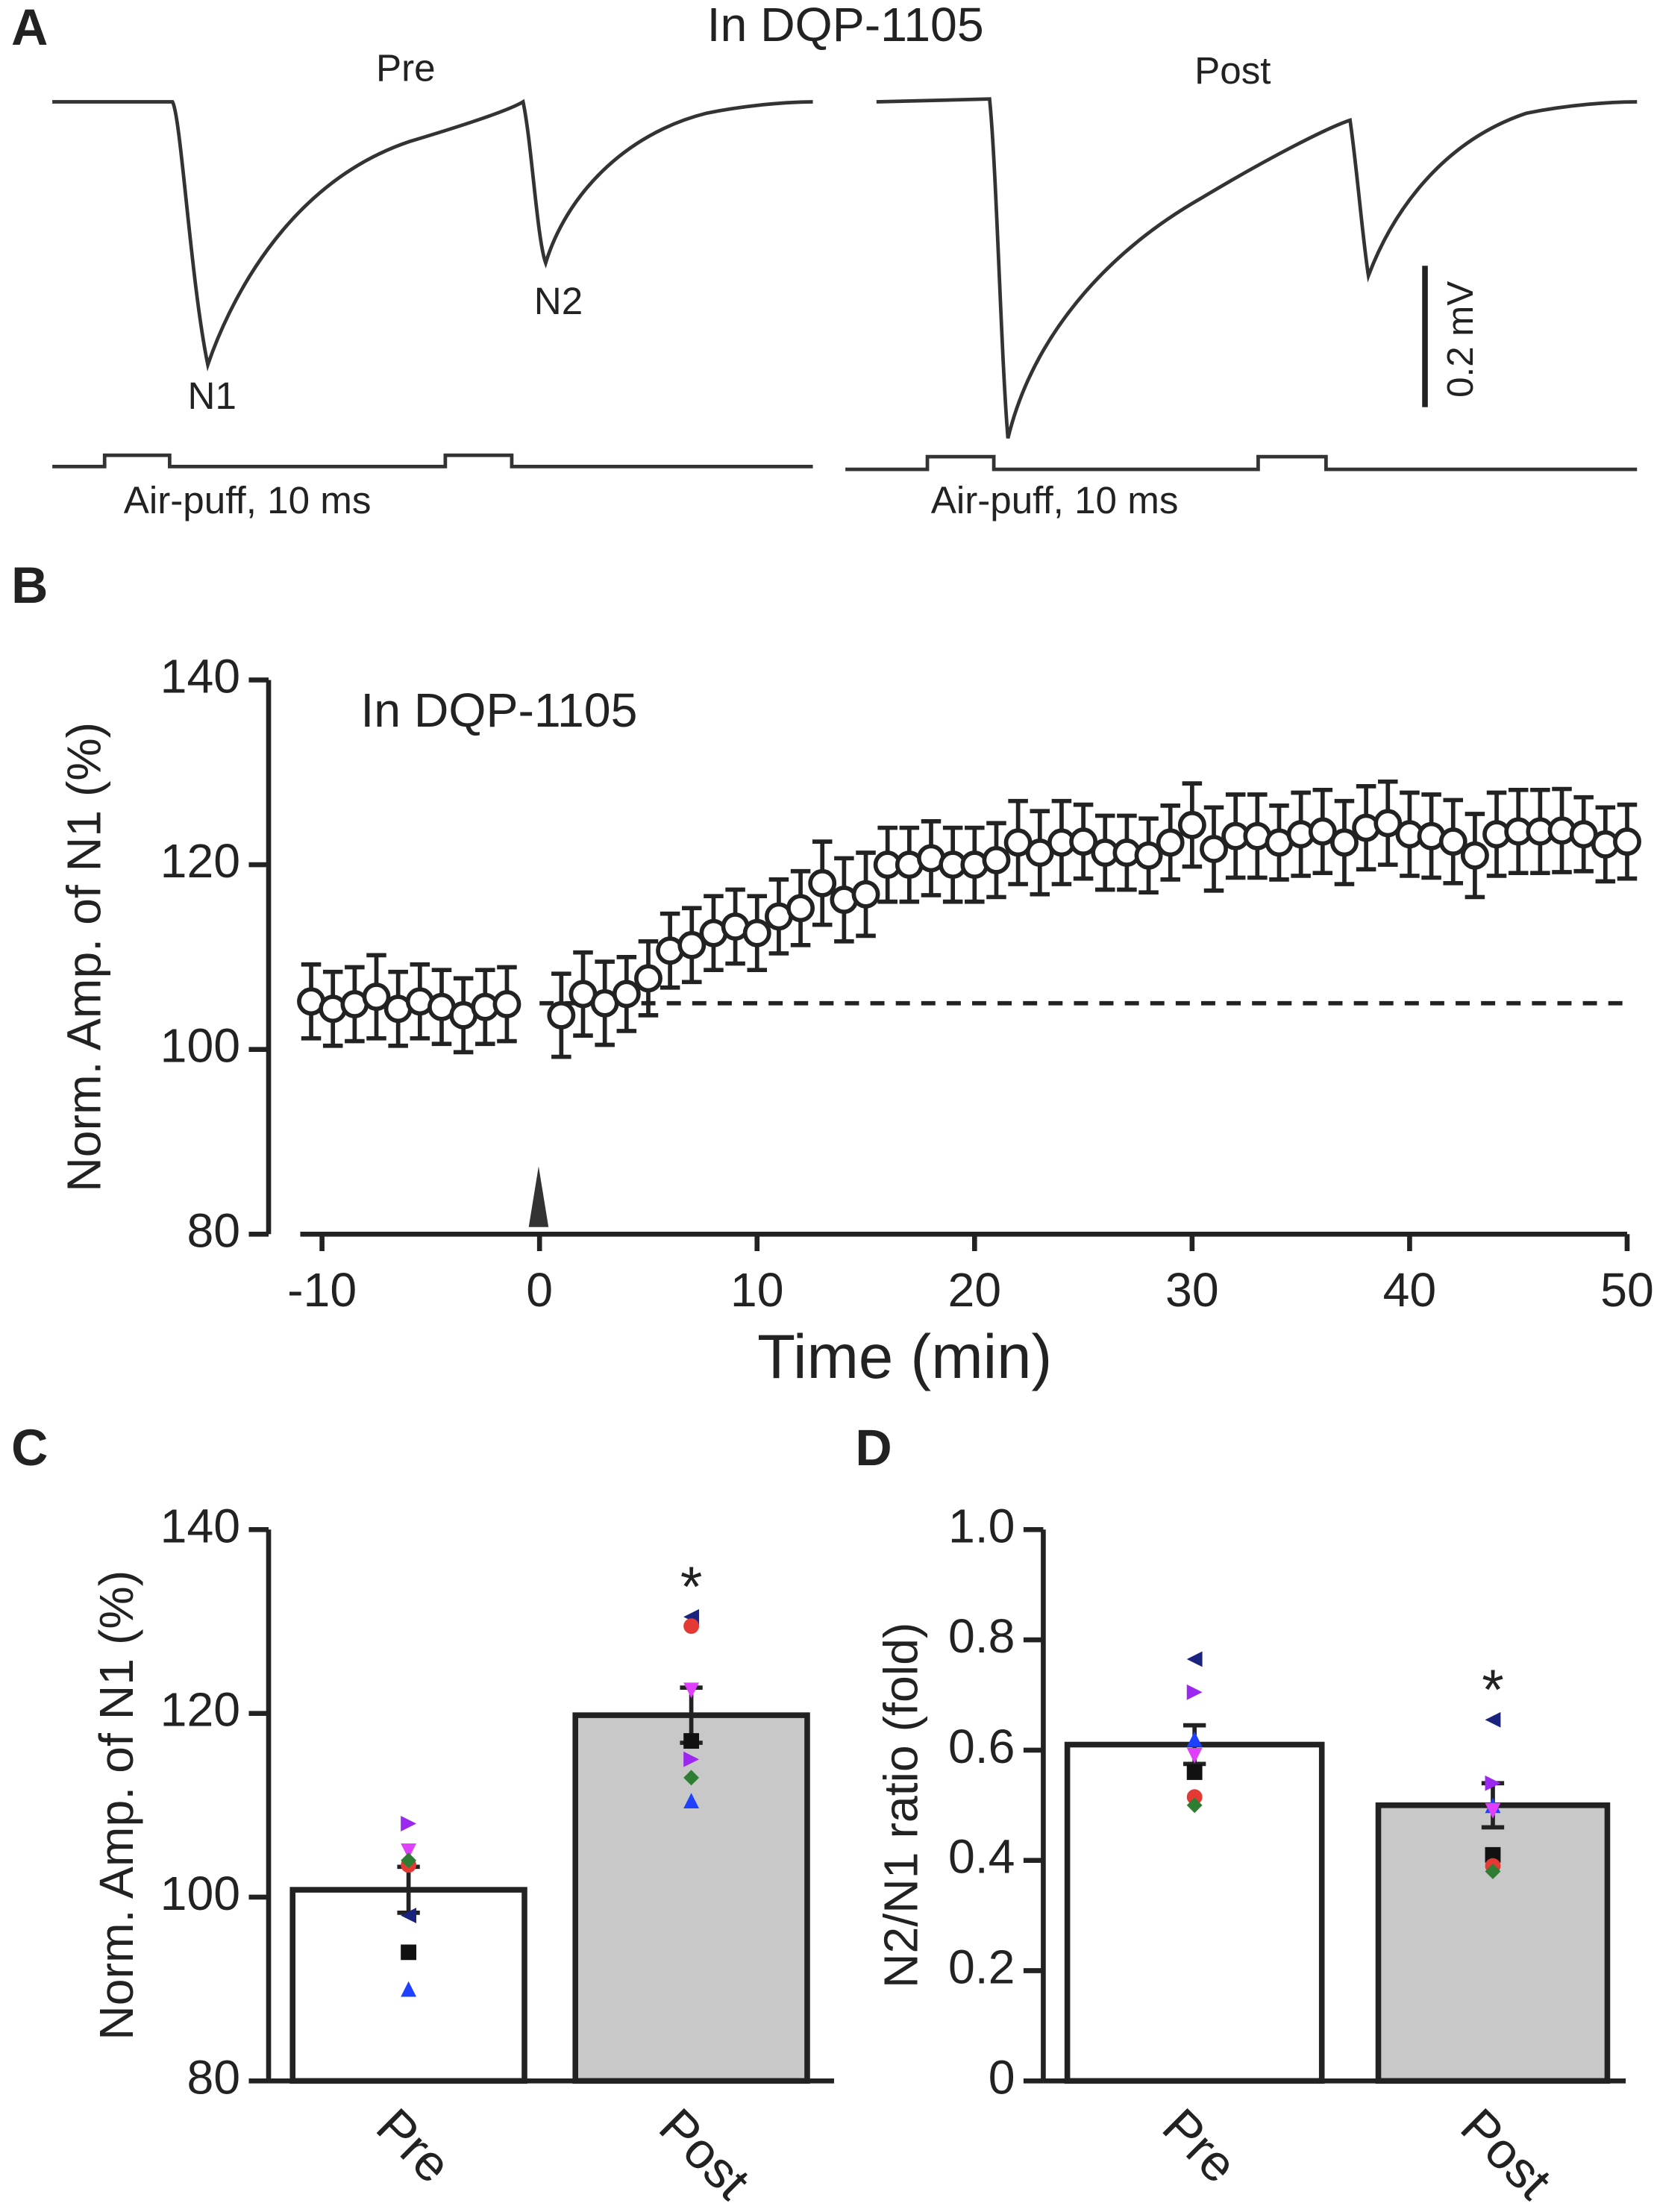 The image size is (1654, 2212). What do you see at coordinates (29, 585) in the screenshot?
I see `panel-label: B` at bounding box center [29, 585].